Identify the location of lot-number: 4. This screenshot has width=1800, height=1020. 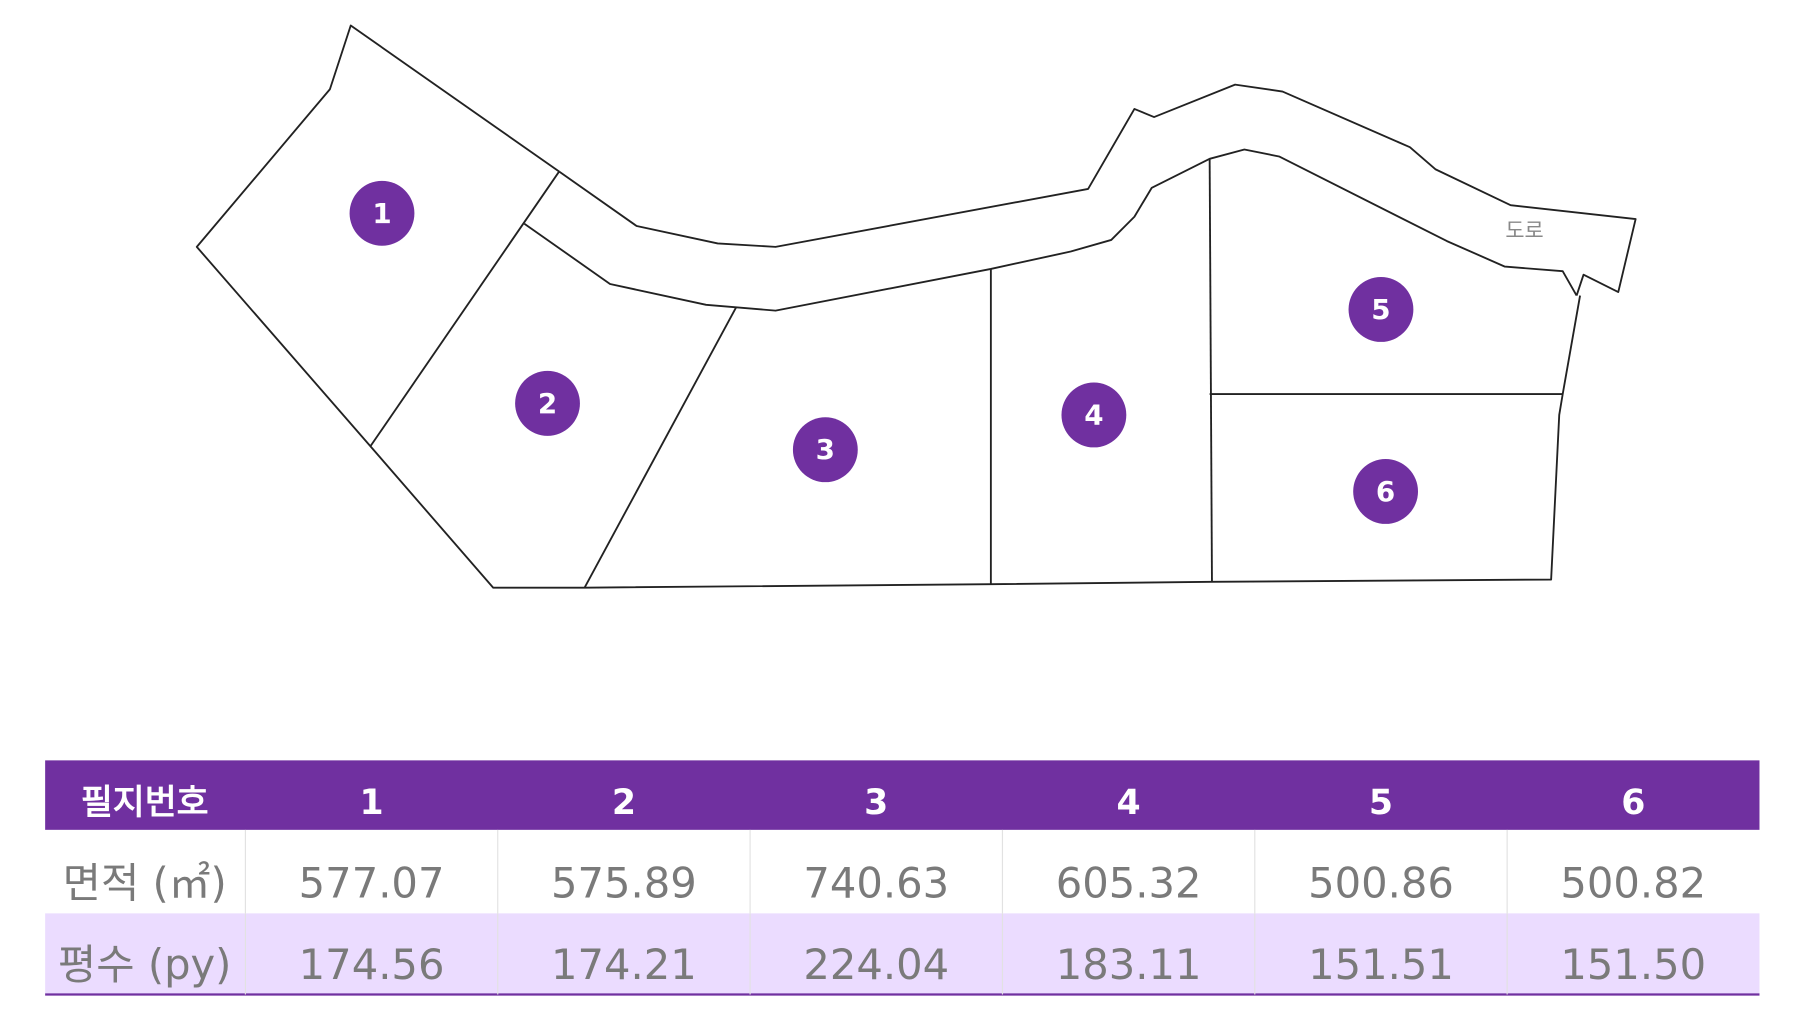
(1093, 414).